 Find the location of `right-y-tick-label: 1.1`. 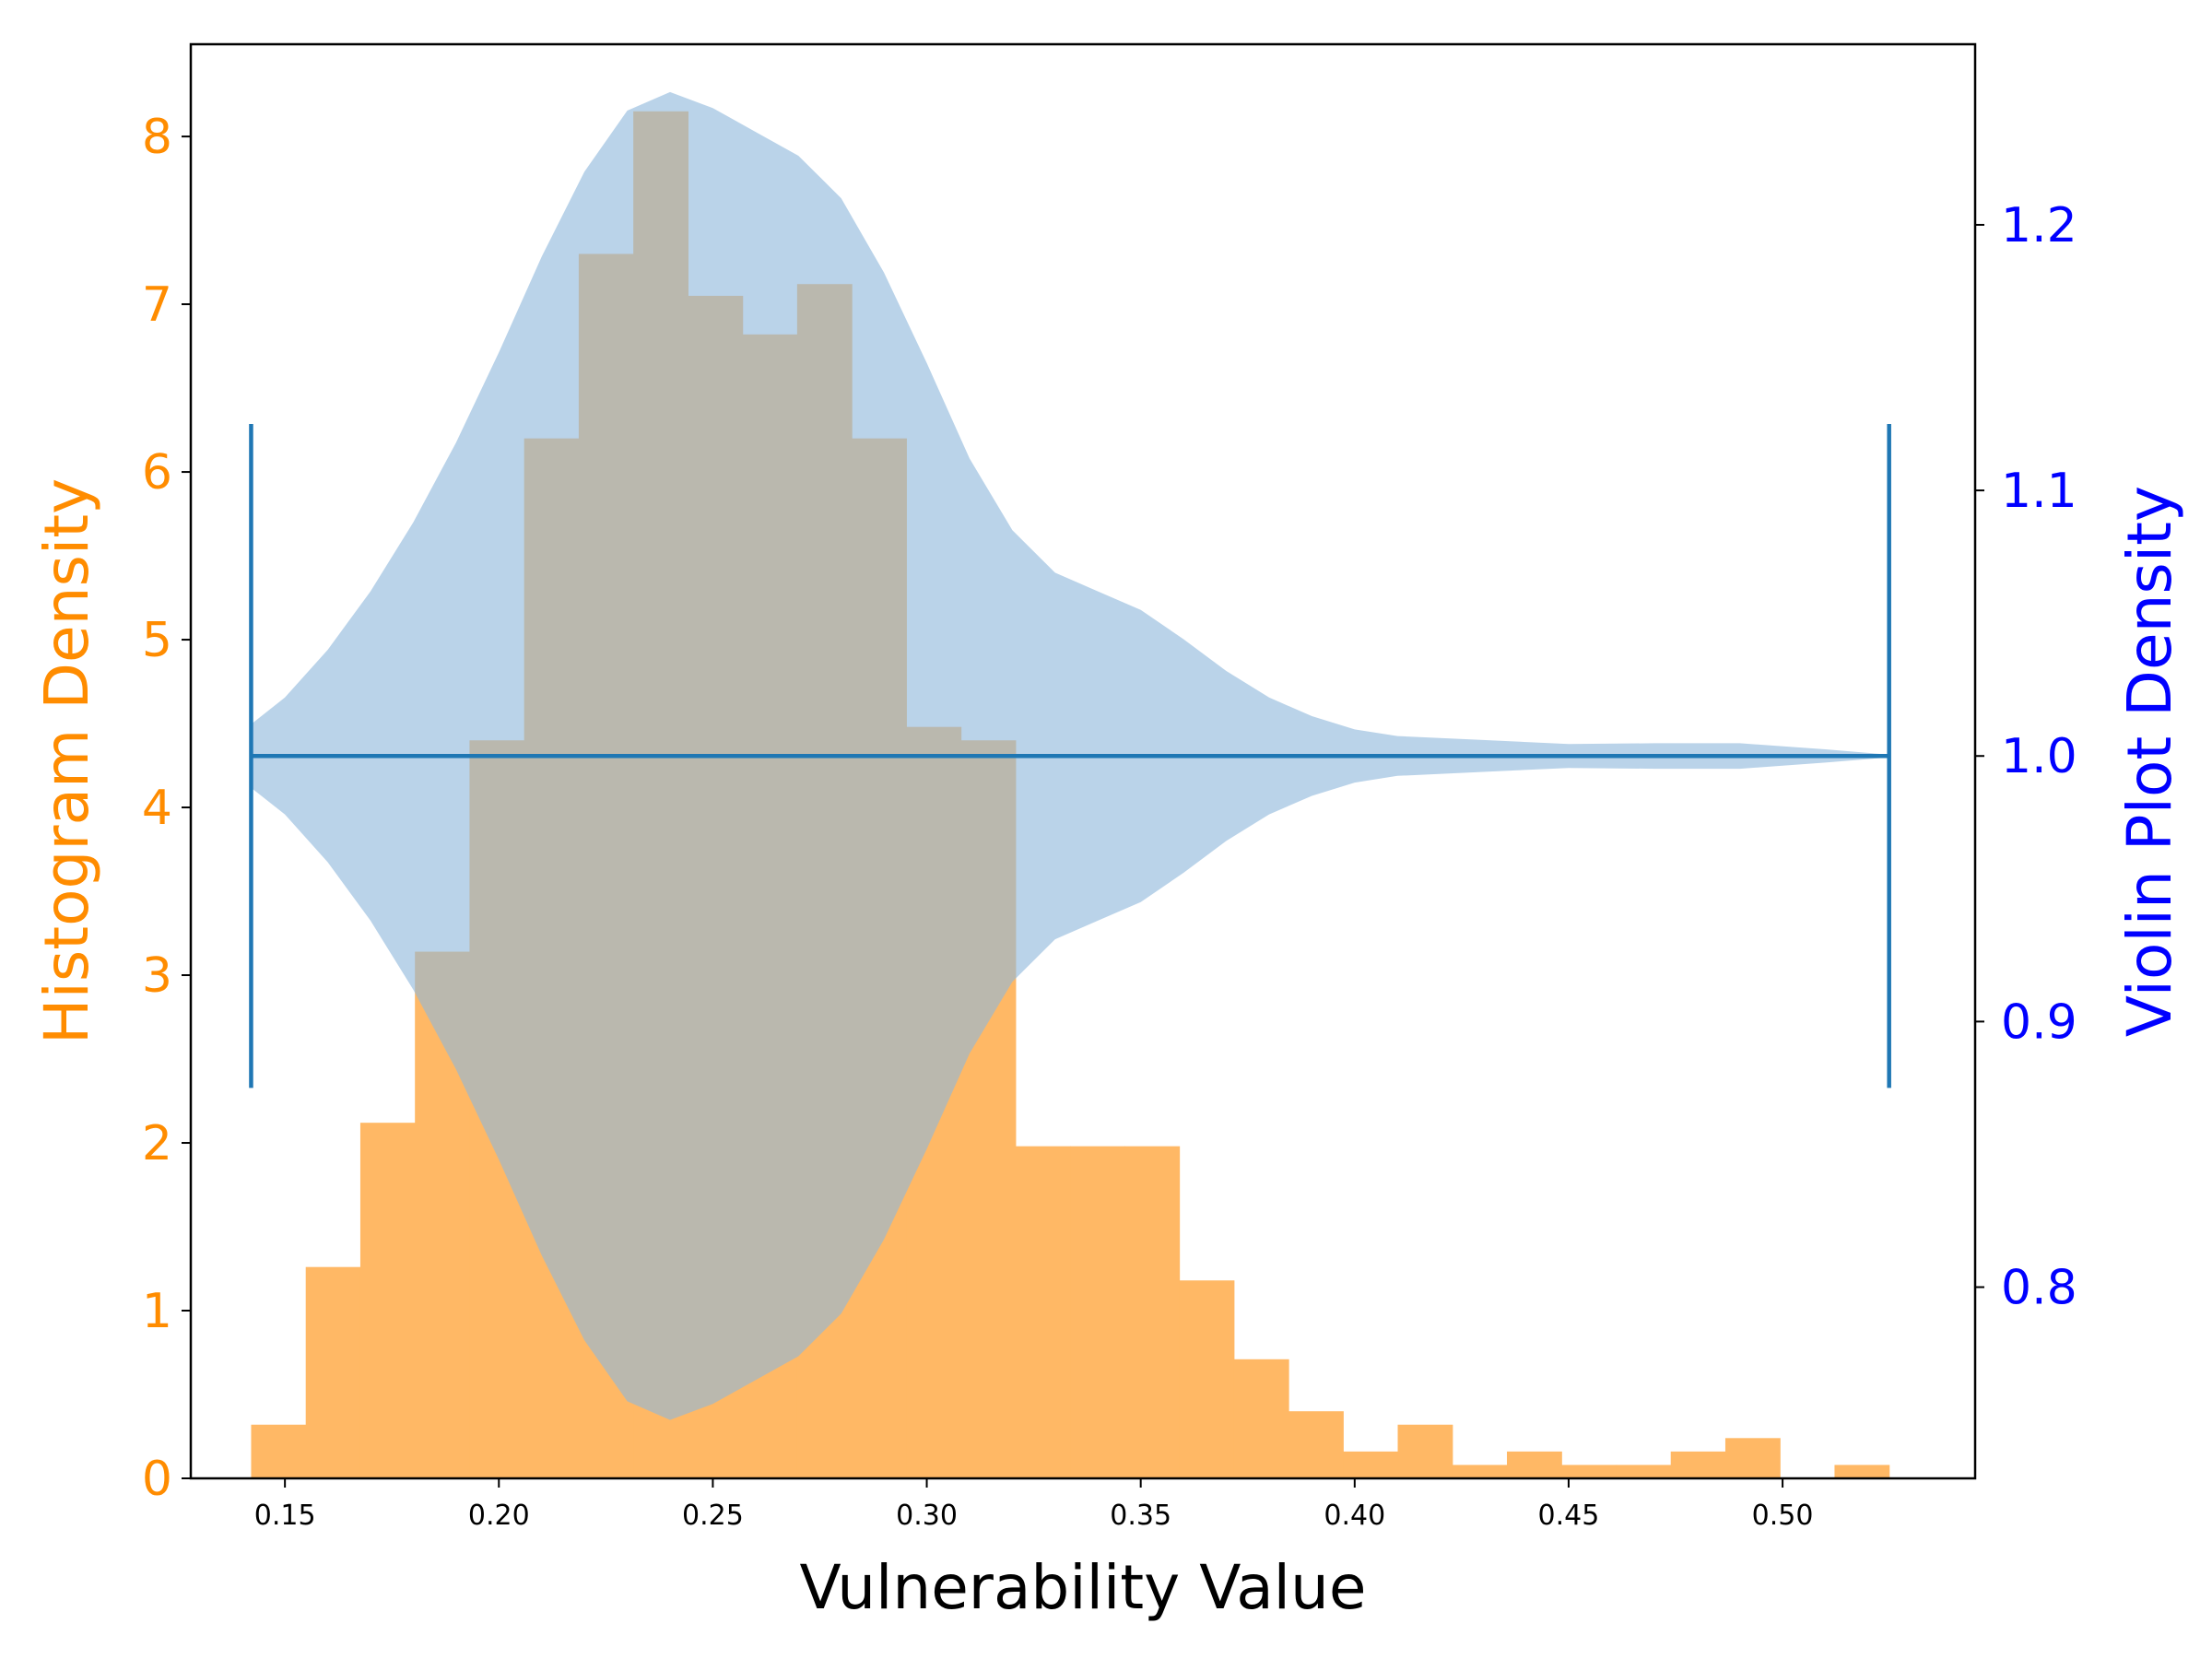

right-y-tick-label: 1.1 is located at coordinates (2039, 491).